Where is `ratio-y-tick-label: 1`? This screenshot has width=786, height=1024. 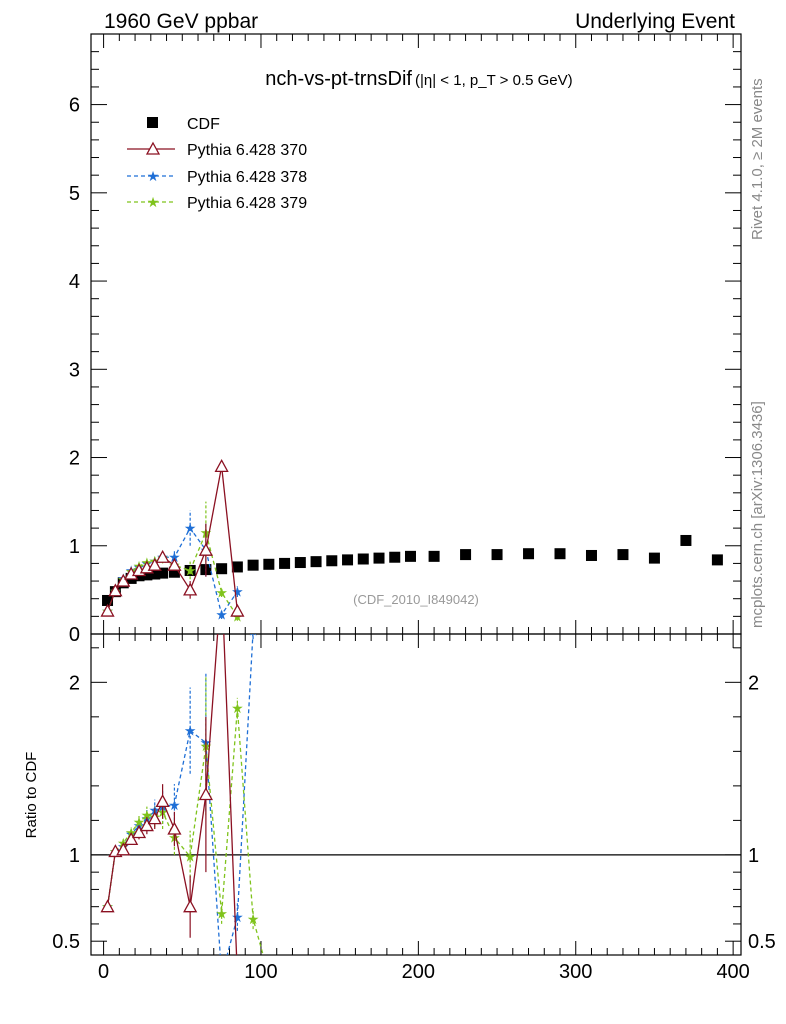
ratio-y-tick-label: 1 is located at coordinates (74, 856).